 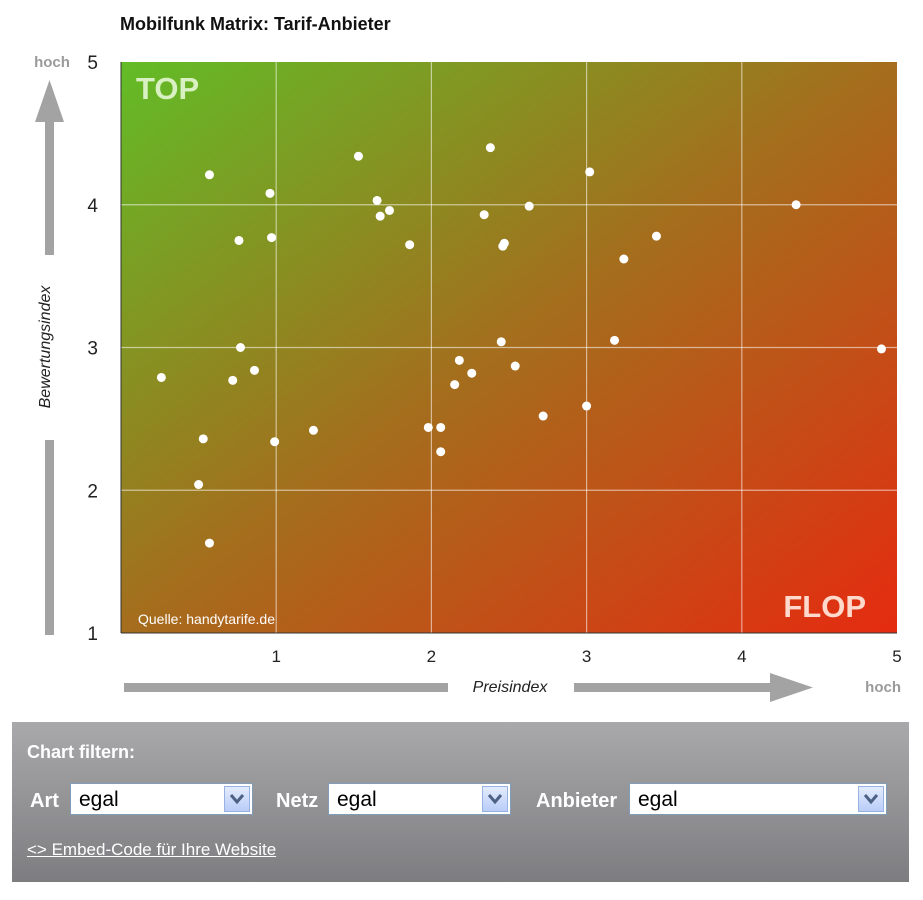 I want to click on x-tick-label: 3, so click(x=586, y=656).